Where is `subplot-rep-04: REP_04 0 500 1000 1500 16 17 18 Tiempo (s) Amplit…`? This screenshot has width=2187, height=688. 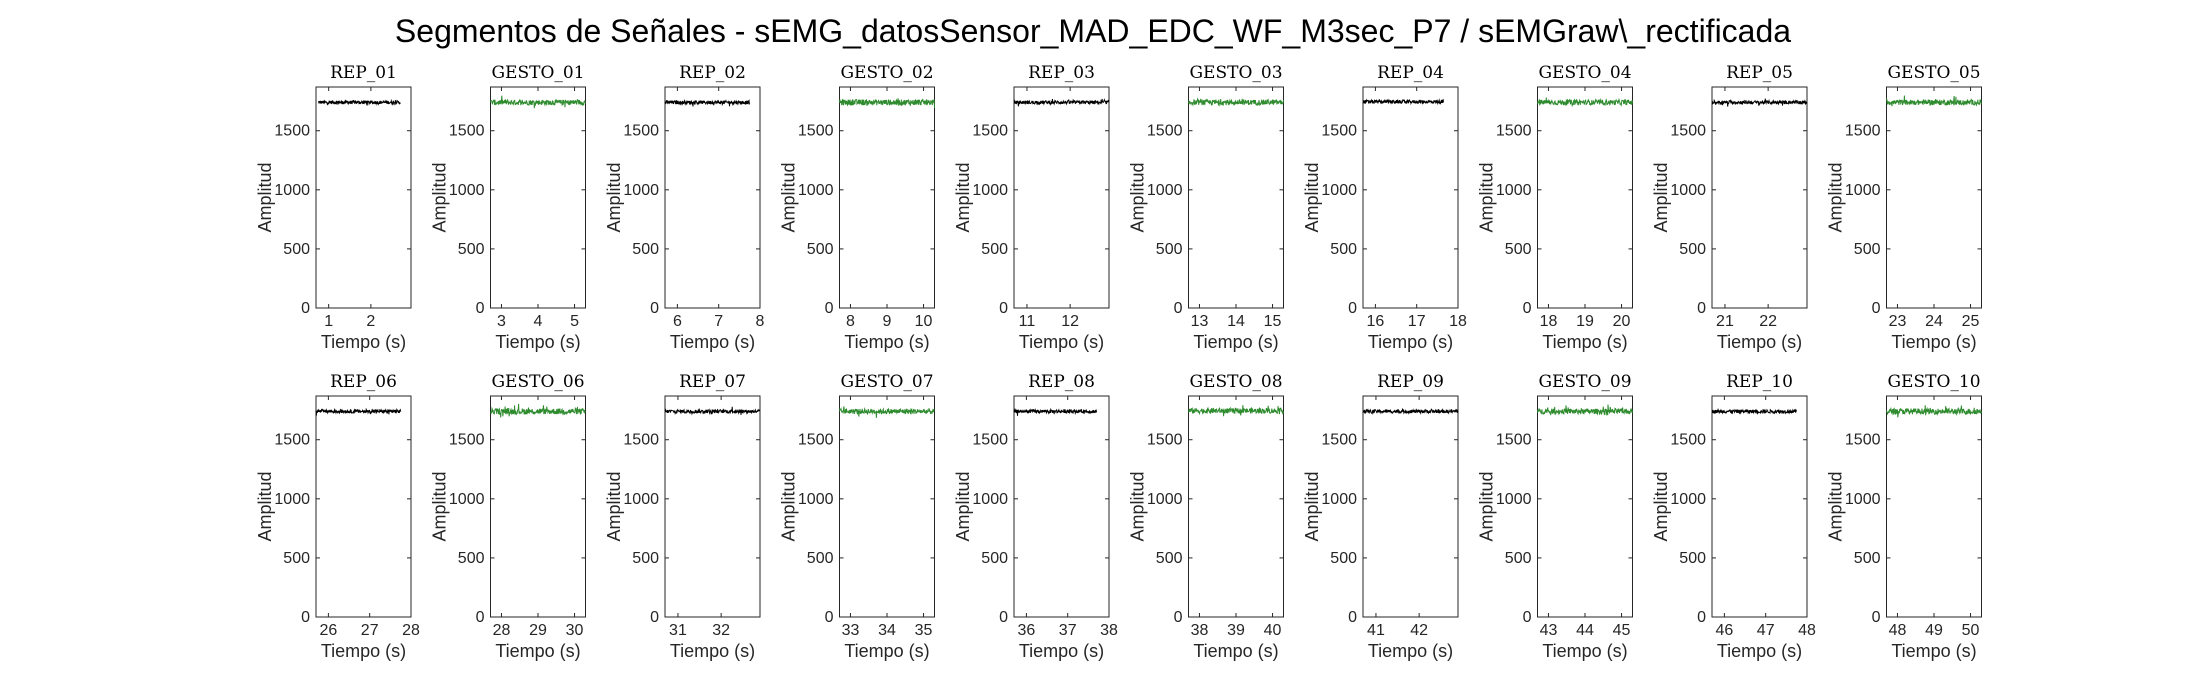
subplot-rep-04: REP_04 0 500 1000 1500 16 17 18 Tiempo (s) Amplit… is located at coordinates (1384, 207).